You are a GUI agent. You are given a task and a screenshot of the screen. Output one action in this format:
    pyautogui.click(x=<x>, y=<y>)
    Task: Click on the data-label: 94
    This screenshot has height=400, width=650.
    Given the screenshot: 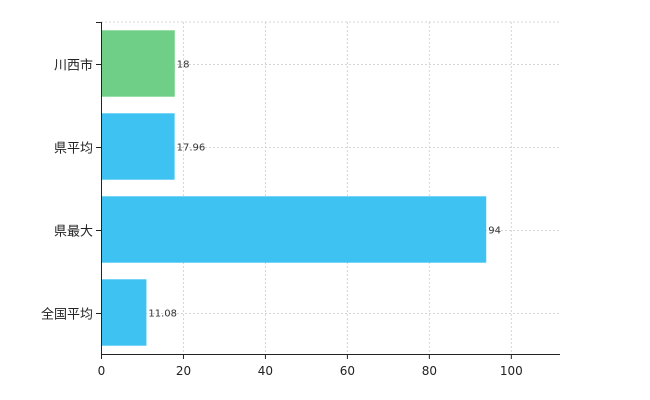 What is the action you would take?
    pyautogui.click(x=494, y=231)
    